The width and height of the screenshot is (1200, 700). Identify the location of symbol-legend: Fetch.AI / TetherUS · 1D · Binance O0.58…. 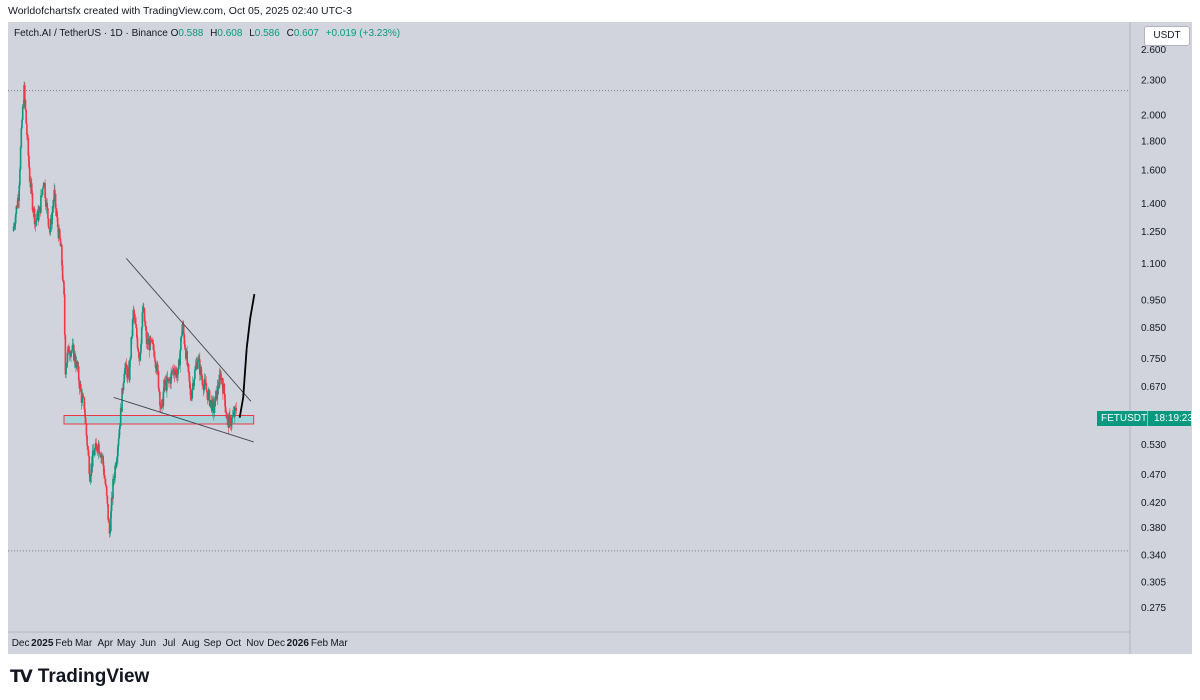
(209, 33).